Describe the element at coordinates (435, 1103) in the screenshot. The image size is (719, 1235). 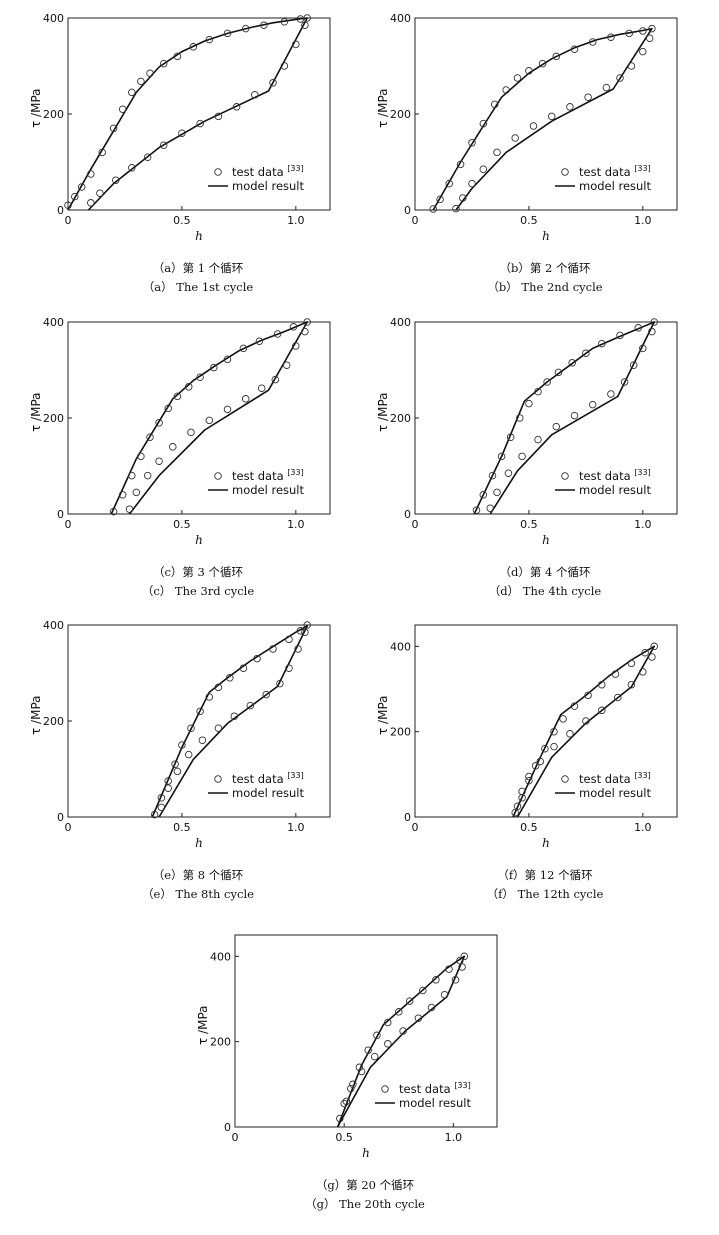
I see `legend-label-model-result: model result` at that location.